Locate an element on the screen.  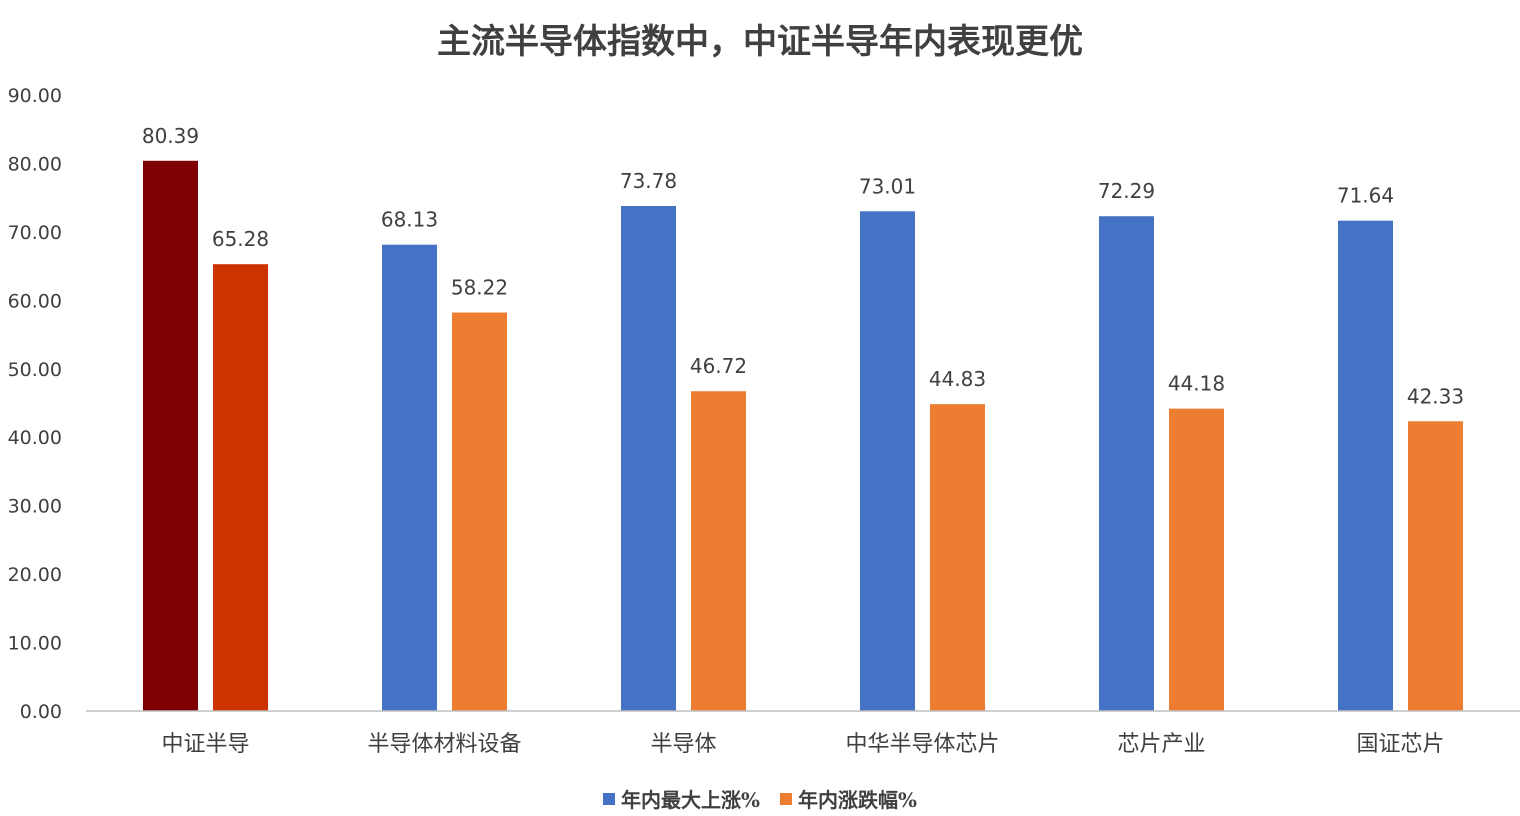
category-labels: 中证半导 半导体材料设备 半导体 中华半导体芯片 芯片产业 国证芯片 is located at coordinates (802, 744).